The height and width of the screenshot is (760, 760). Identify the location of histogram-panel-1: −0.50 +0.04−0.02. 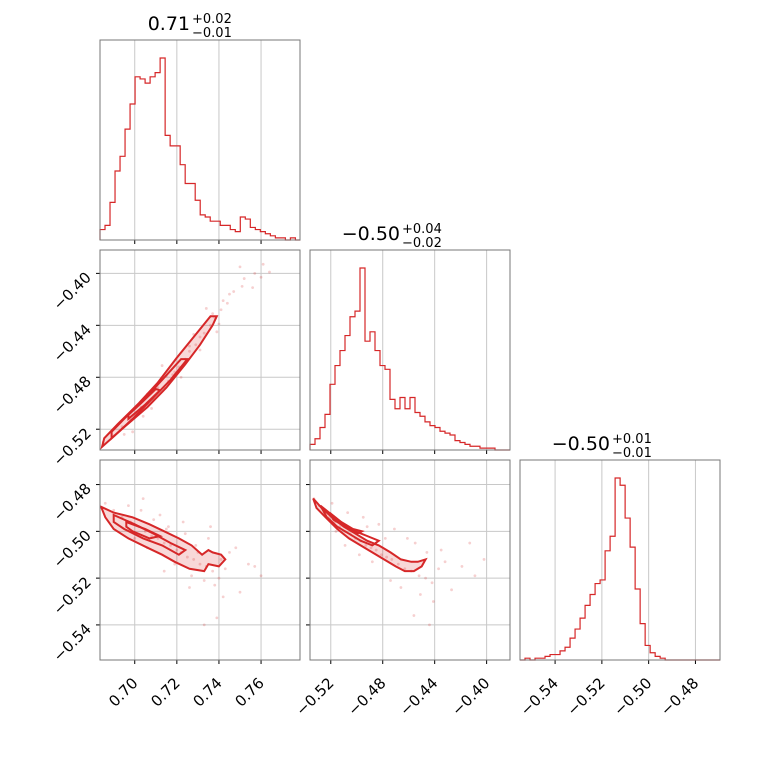
(410, 338).